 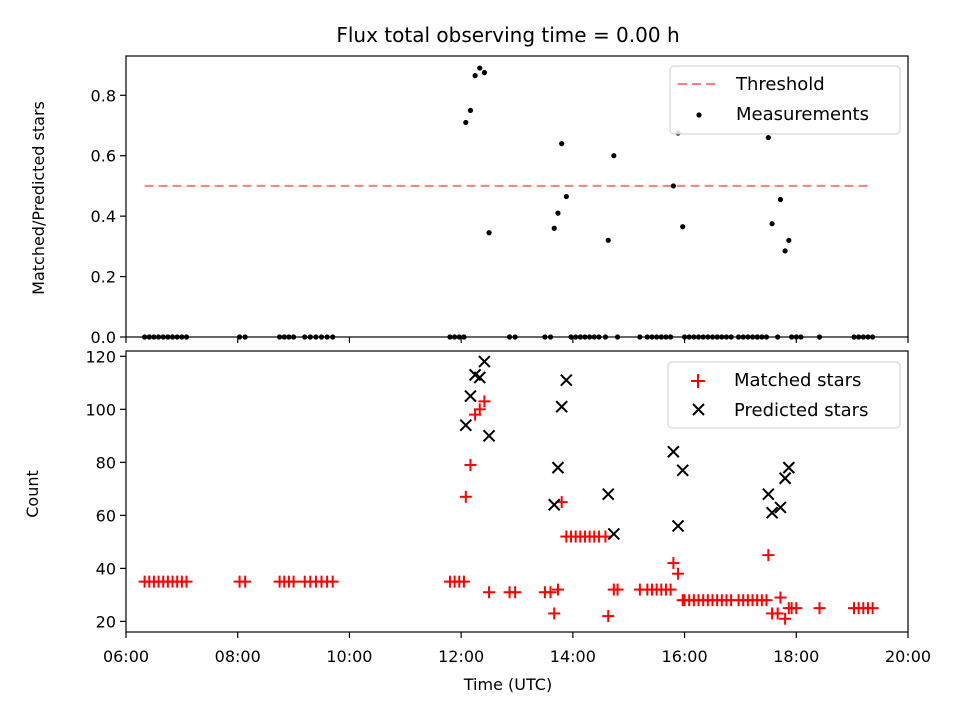 What do you see at coordinates (106, 621) in the screenshot?
I see `count-y-tick-label: 20` at bounding box center [106, 621].